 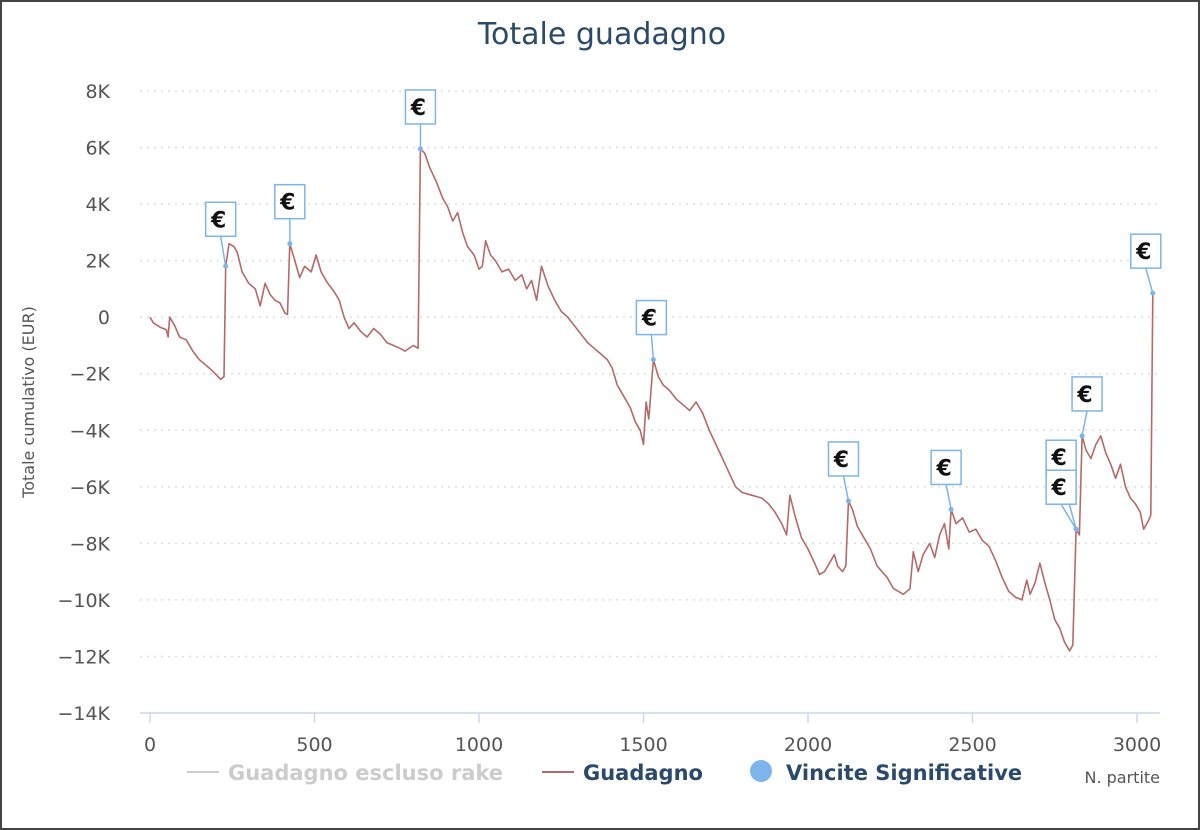 What do you see at coordinates (83, 657) in the screenshot?
I see `y-tick-label: −12K` at bounding box center [83, 657].